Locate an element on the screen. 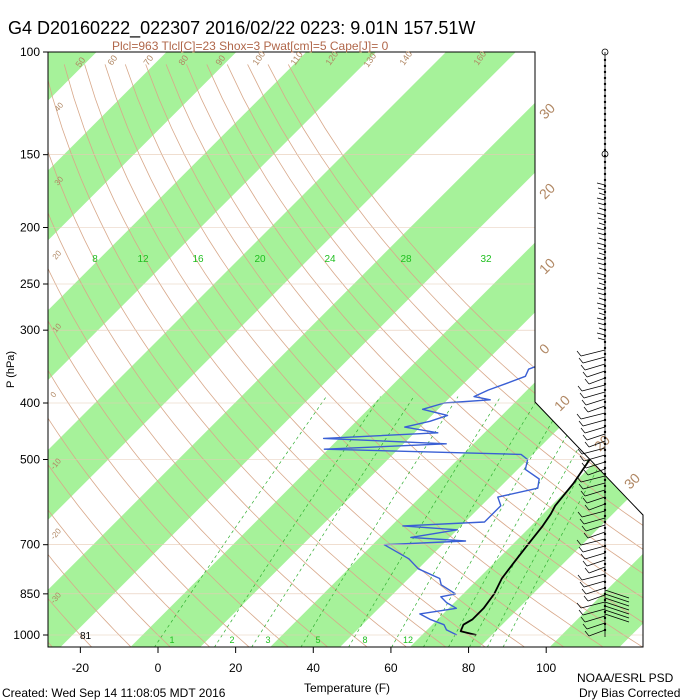  y-tick-label: 250 is located at coordinates (30, 284).